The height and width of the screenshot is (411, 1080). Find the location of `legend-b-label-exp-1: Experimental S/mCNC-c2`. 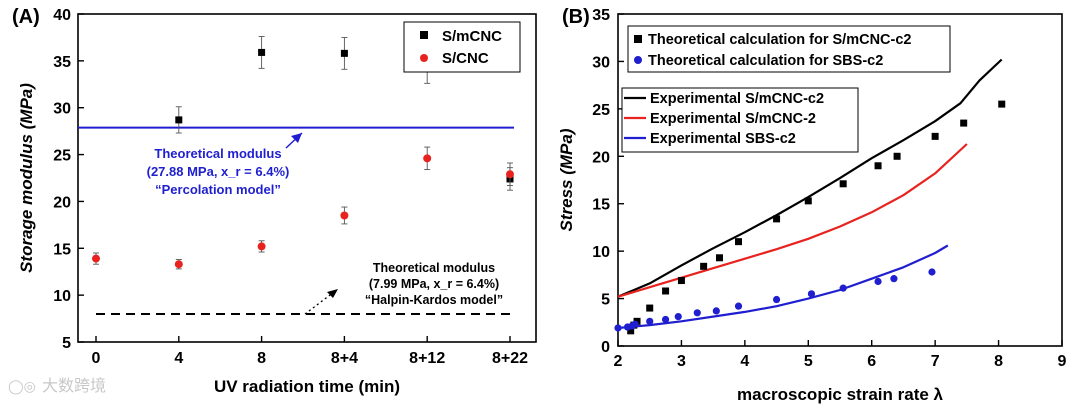

legend-b-label-exp-1: Experimental S/mCNC-c2 is located at coordinates (737, 99).